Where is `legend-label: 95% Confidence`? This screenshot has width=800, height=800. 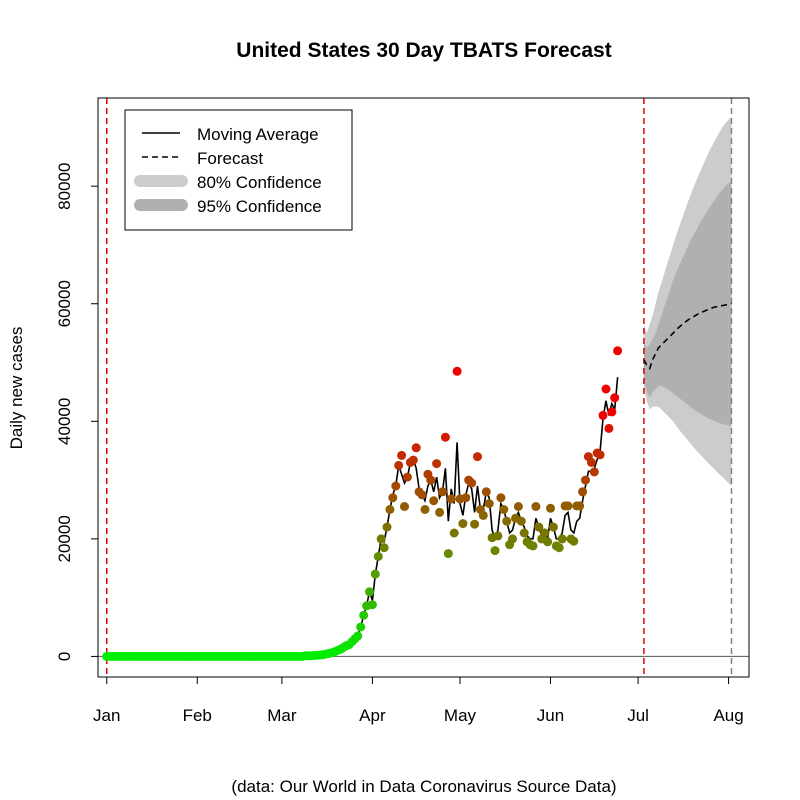
legend-label: 95% Confidence is located at coordinates (259, 206).